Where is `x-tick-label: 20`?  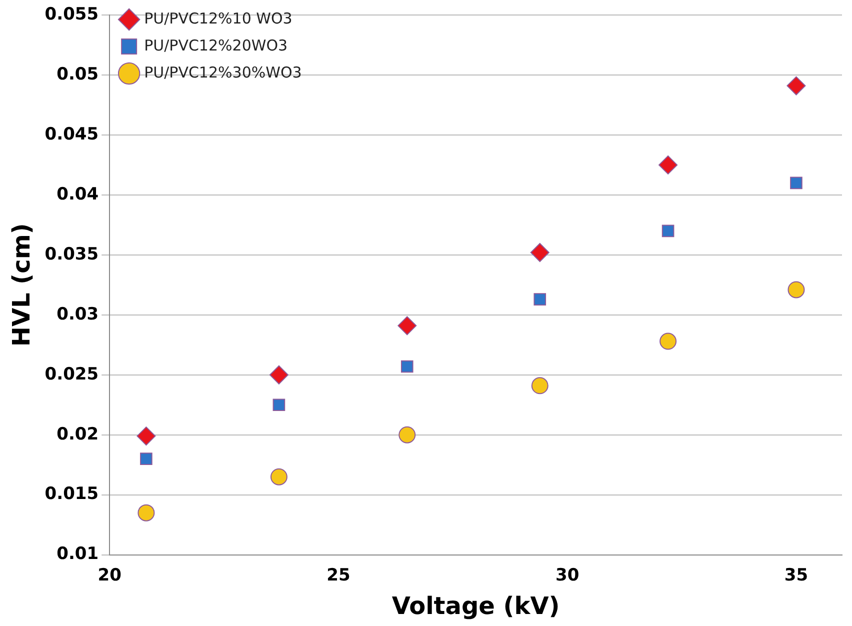 x-tick-label: 20 is located at coordinates (110, 575).